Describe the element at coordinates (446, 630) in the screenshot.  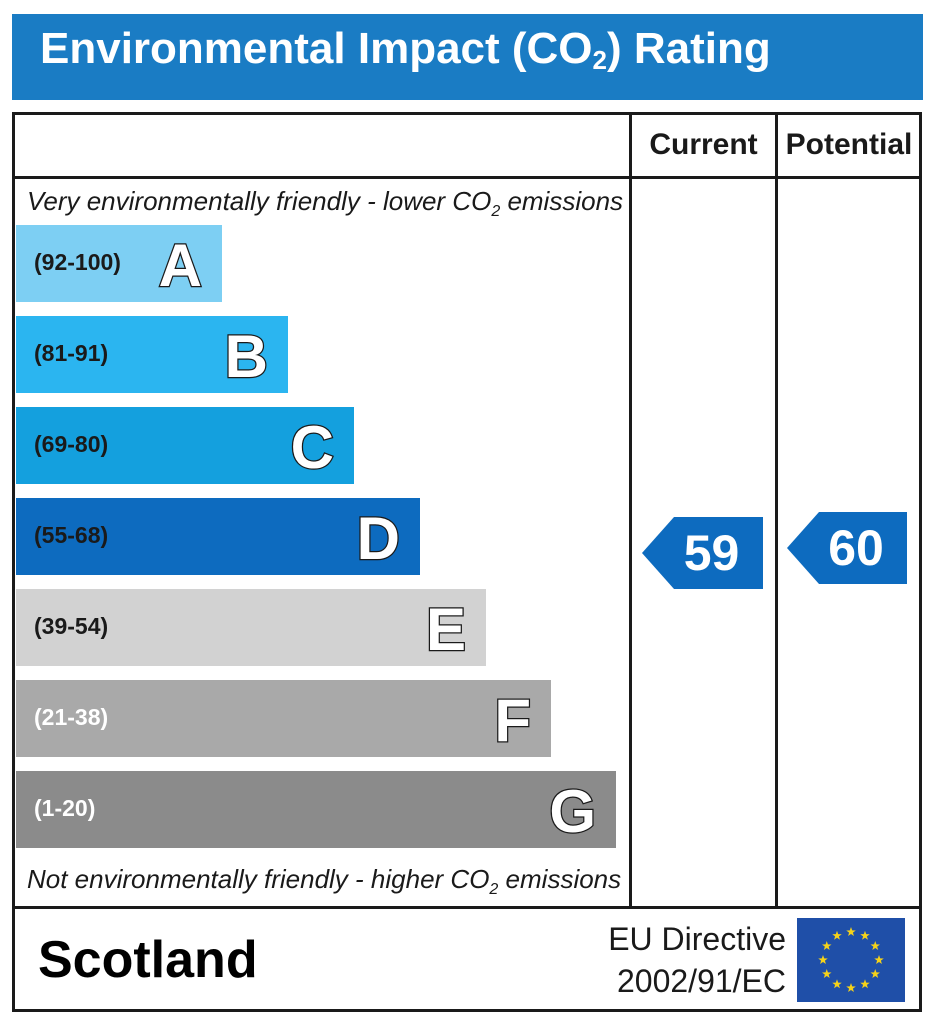
I see `band-letter-label: E` at that location.